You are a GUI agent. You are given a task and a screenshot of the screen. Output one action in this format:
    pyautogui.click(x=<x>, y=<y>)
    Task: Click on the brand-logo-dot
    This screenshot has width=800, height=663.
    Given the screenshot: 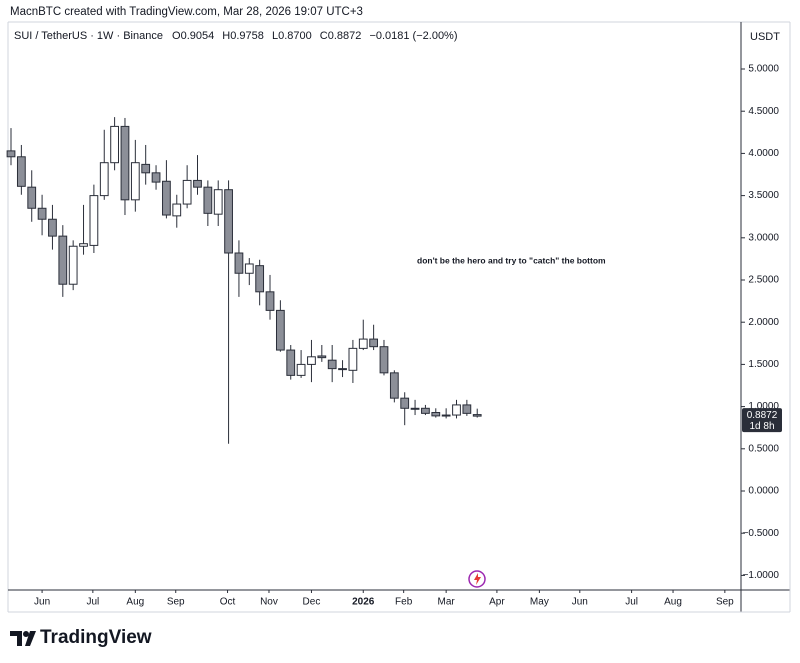 What is the action you would take?
    pyautogui.click(x=26, y=634)
    